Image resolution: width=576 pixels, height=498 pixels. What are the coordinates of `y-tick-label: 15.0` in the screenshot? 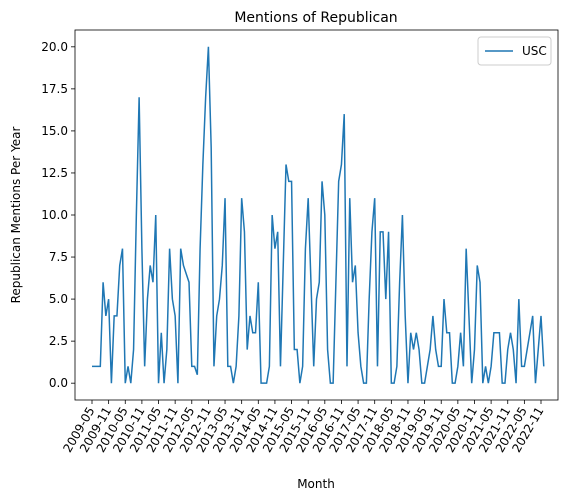 It's located at (54, 131).